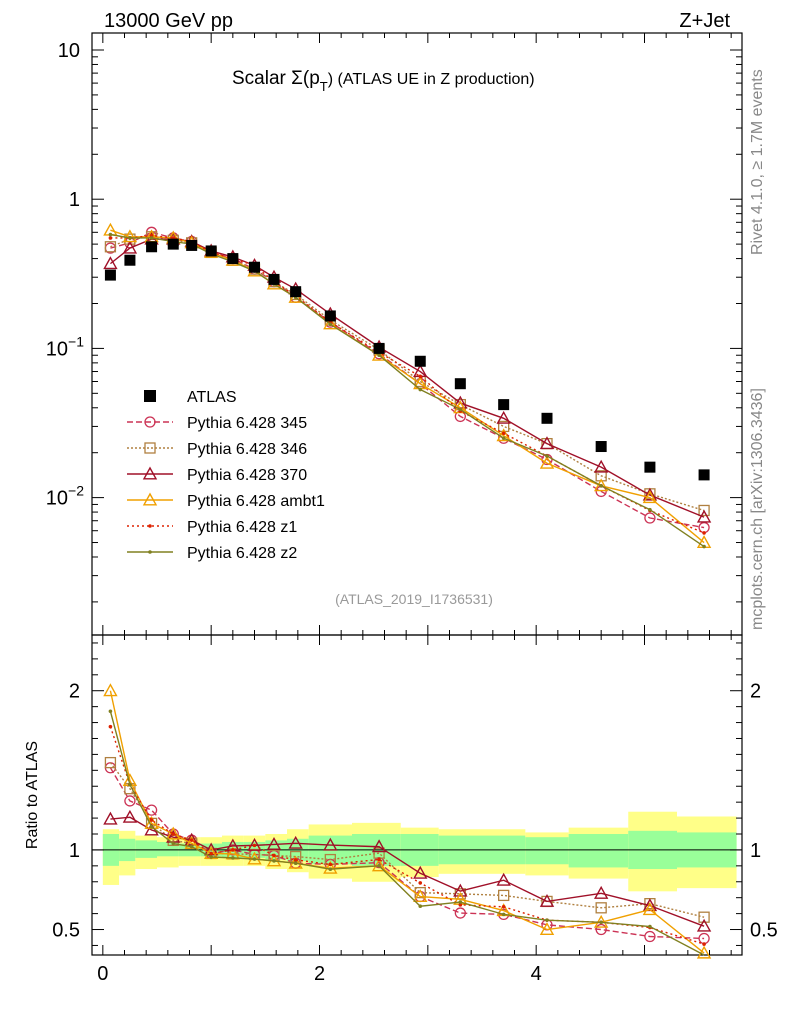 The image size is (786, 1024). I want to click on legend-label: Pythia 6.428 345, so click(247, 423).